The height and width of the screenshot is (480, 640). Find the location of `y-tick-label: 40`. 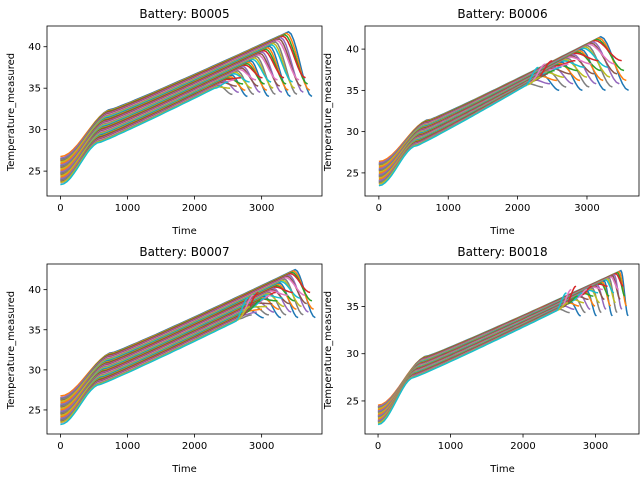

y-tick-label: 40 is located at coordinates (352, 50).